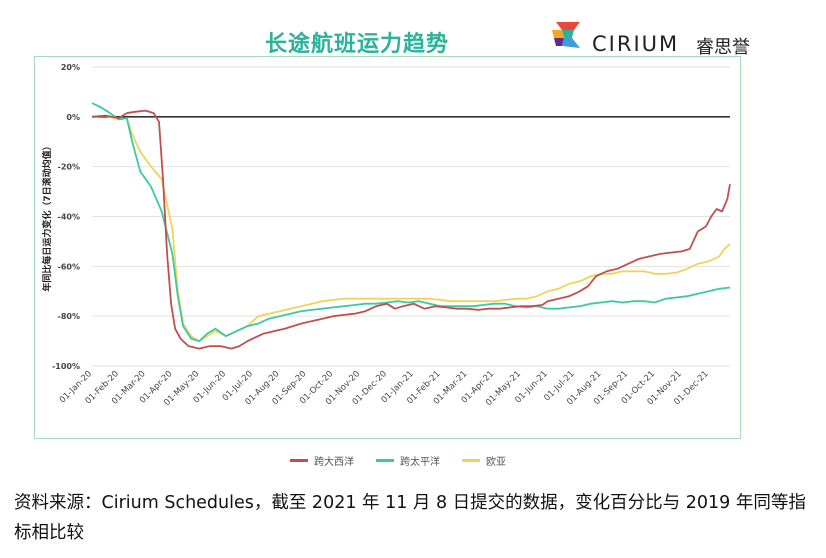 The image size is (826, 558). I want to click on legend-item-transpacific: 跨太平洋, so click(408, 460).